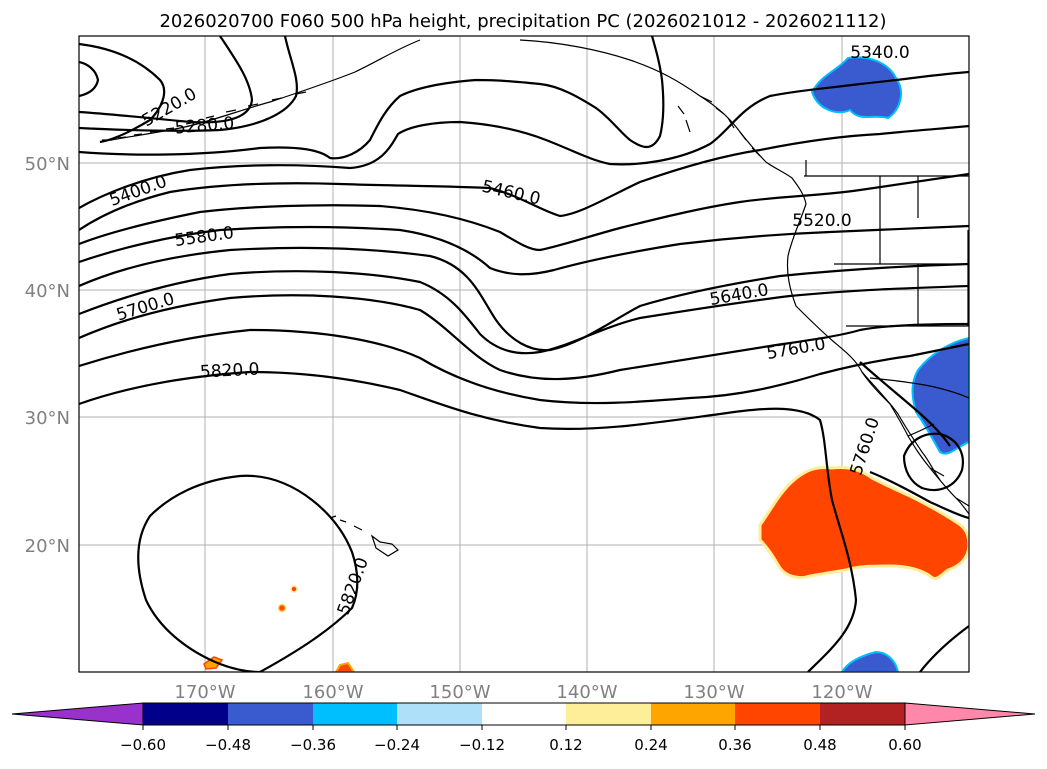 The width and height of the screenshot is (1047, 769). What do you see at coordinates (47, 164) in the screenshot?
I see `lat-label-50n: 50°N` at bounding box center [47, 164].